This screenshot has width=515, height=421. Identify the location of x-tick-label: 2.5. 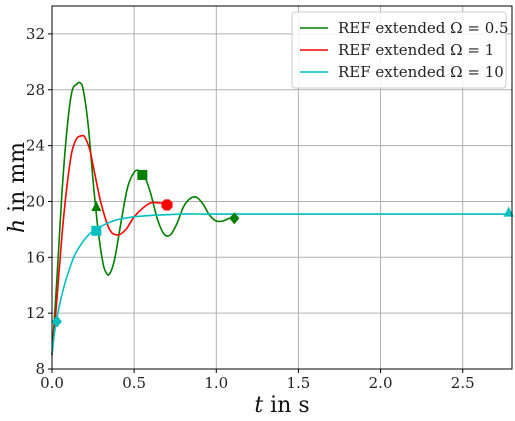
(463, 383).